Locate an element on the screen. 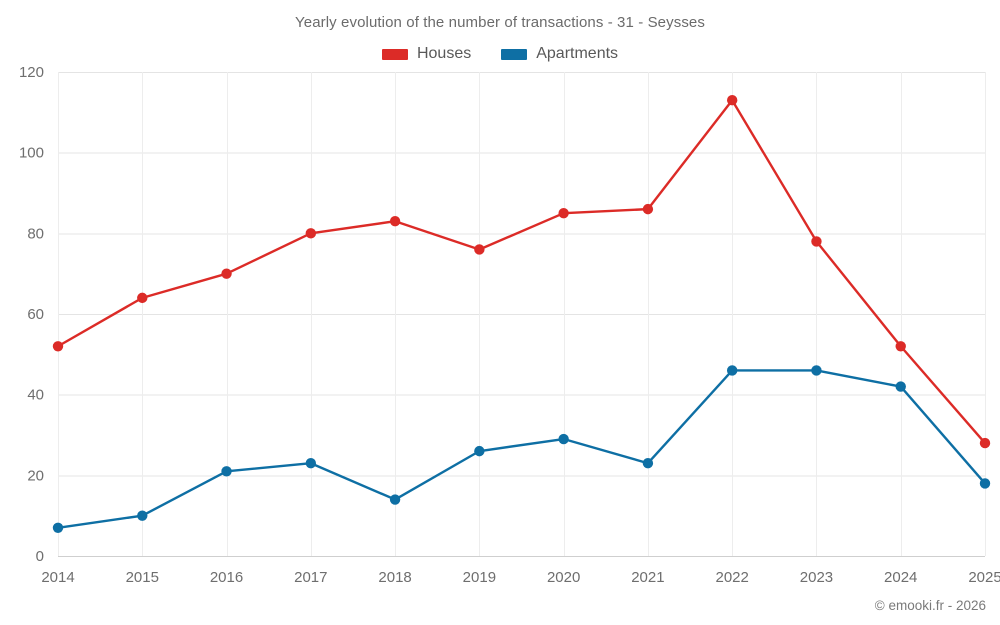 Image resolution: width=1000 pixels, height=625 pixels. legend-item-houses: Houses is located at coordinates (426, 54).